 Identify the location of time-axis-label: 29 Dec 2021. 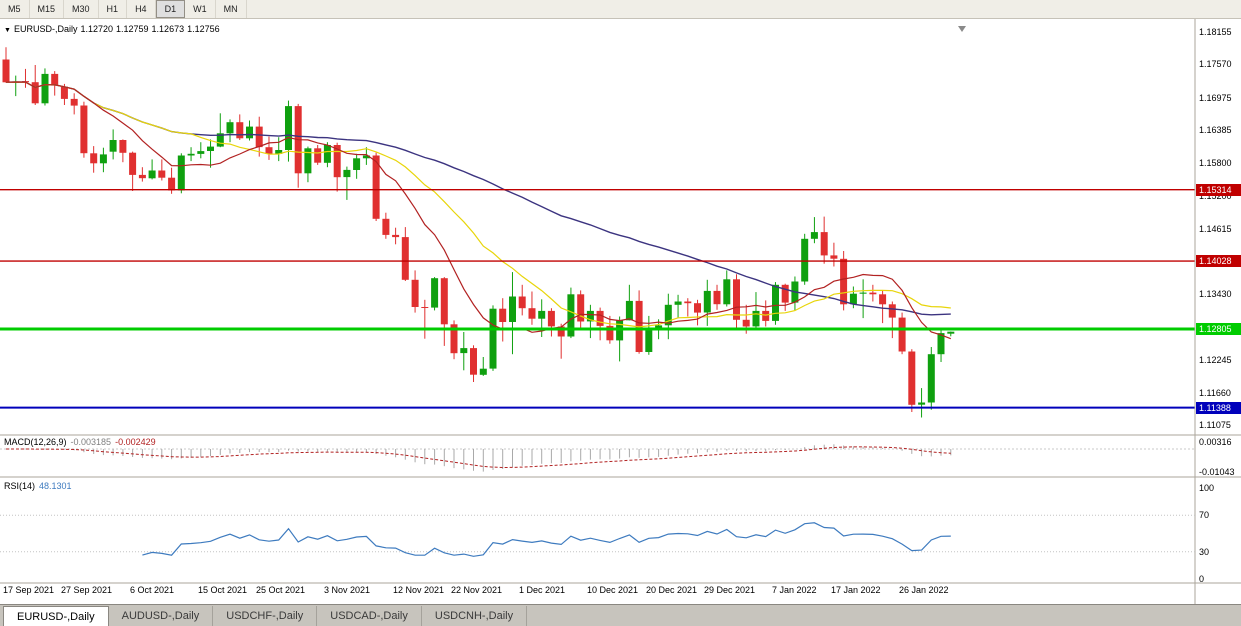
(730, 590).